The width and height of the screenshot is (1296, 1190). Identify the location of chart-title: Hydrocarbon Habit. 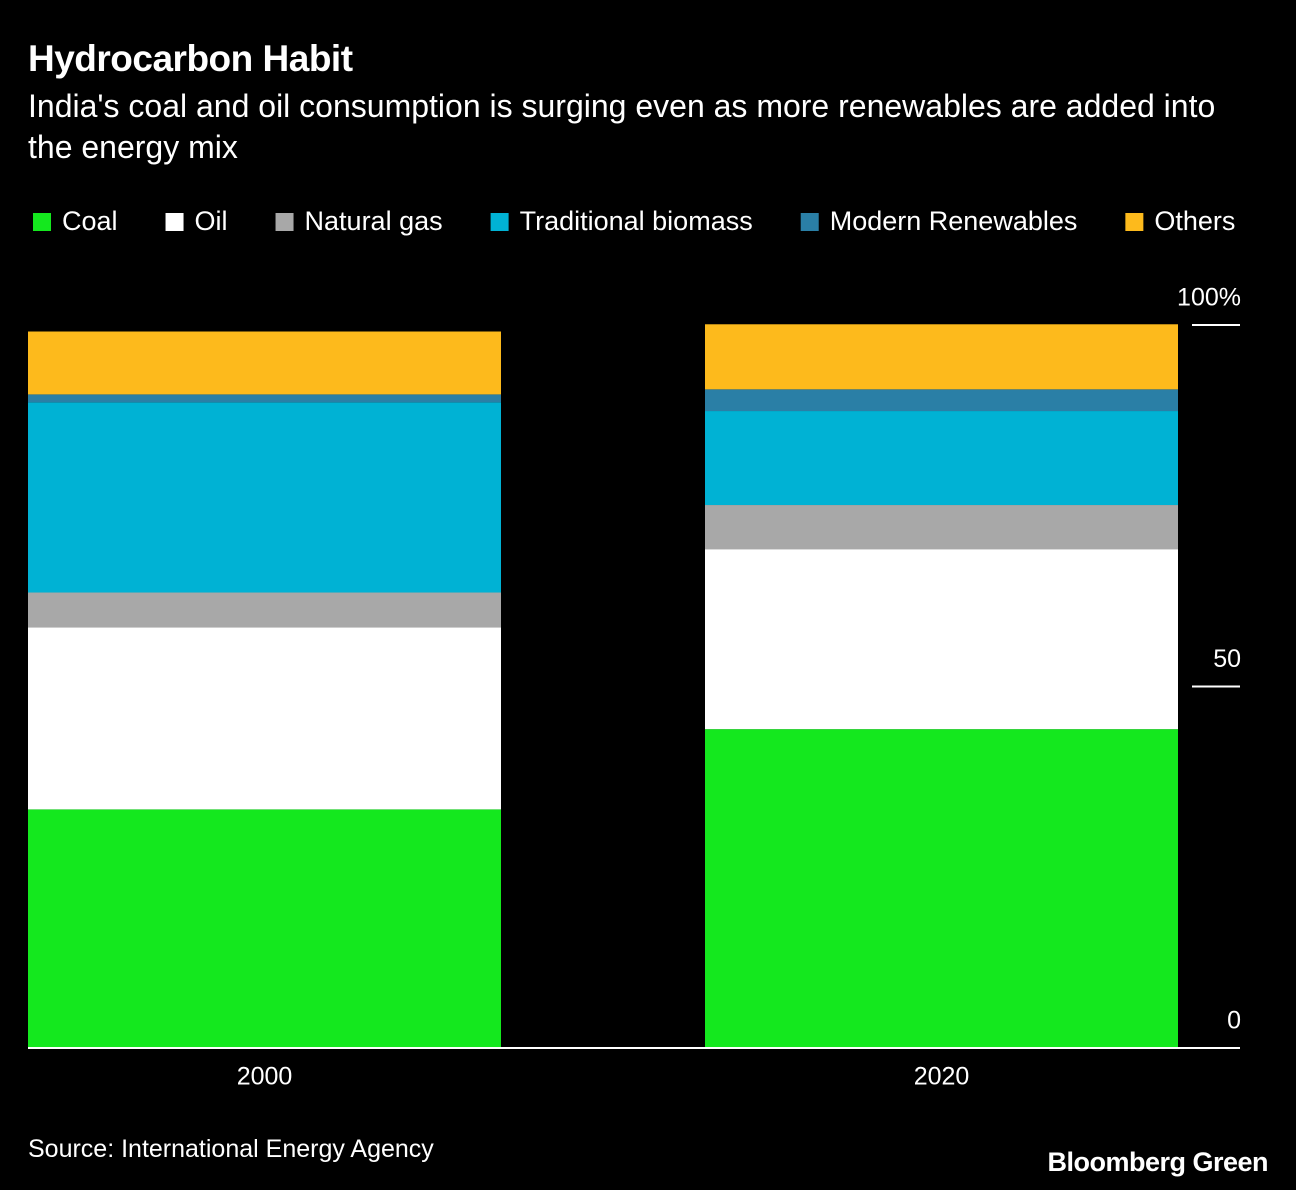
(190, 58).